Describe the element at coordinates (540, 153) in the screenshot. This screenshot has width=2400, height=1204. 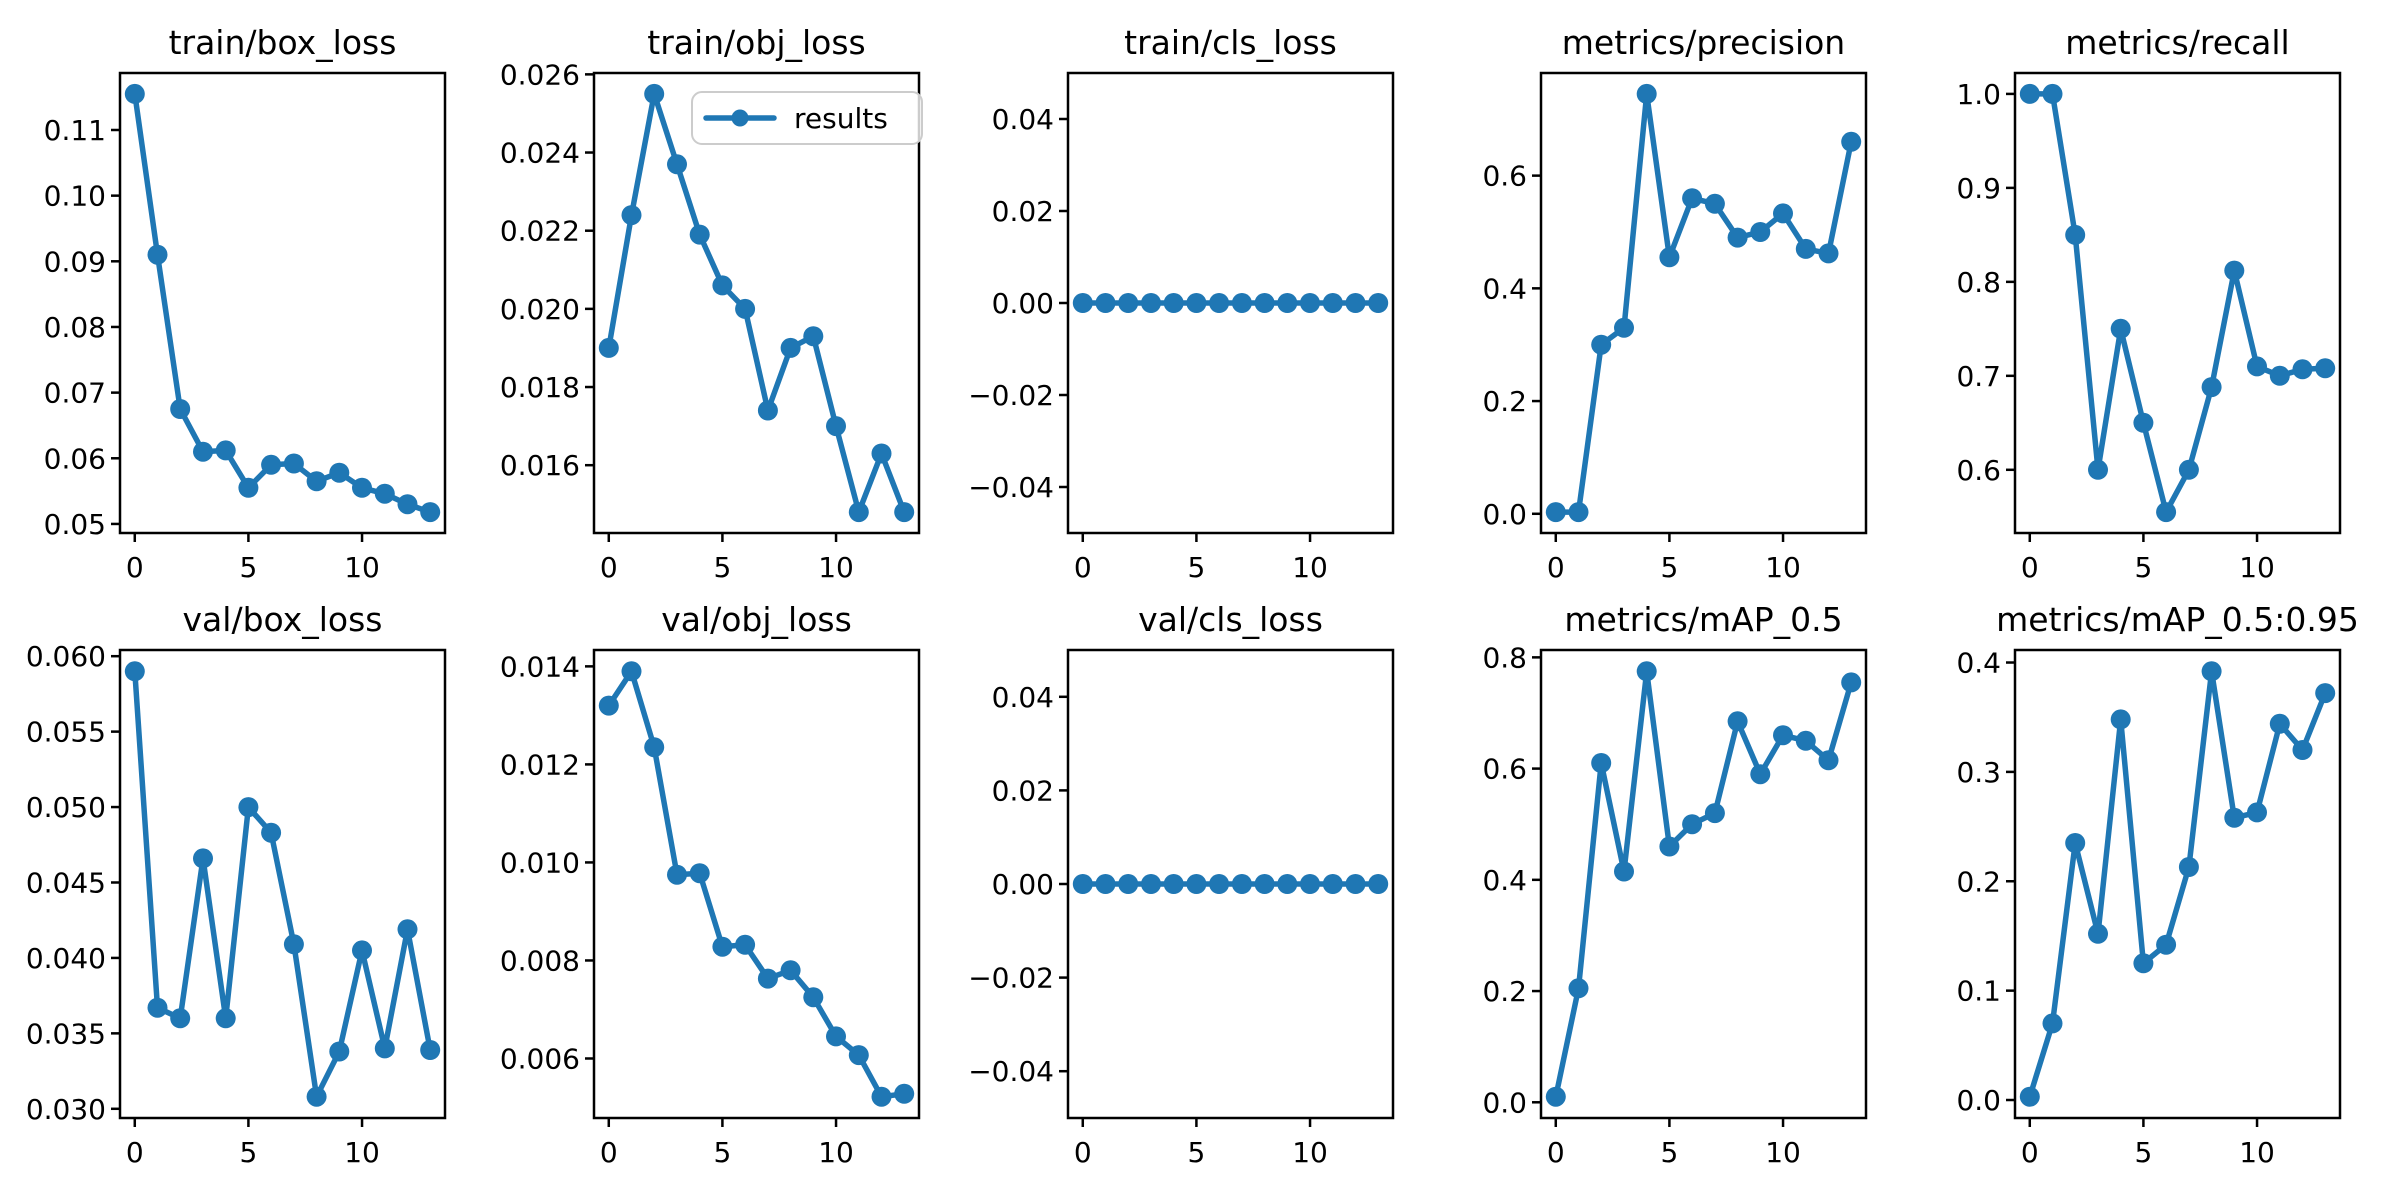
I see `y-tick-label: 0.024` at that location.